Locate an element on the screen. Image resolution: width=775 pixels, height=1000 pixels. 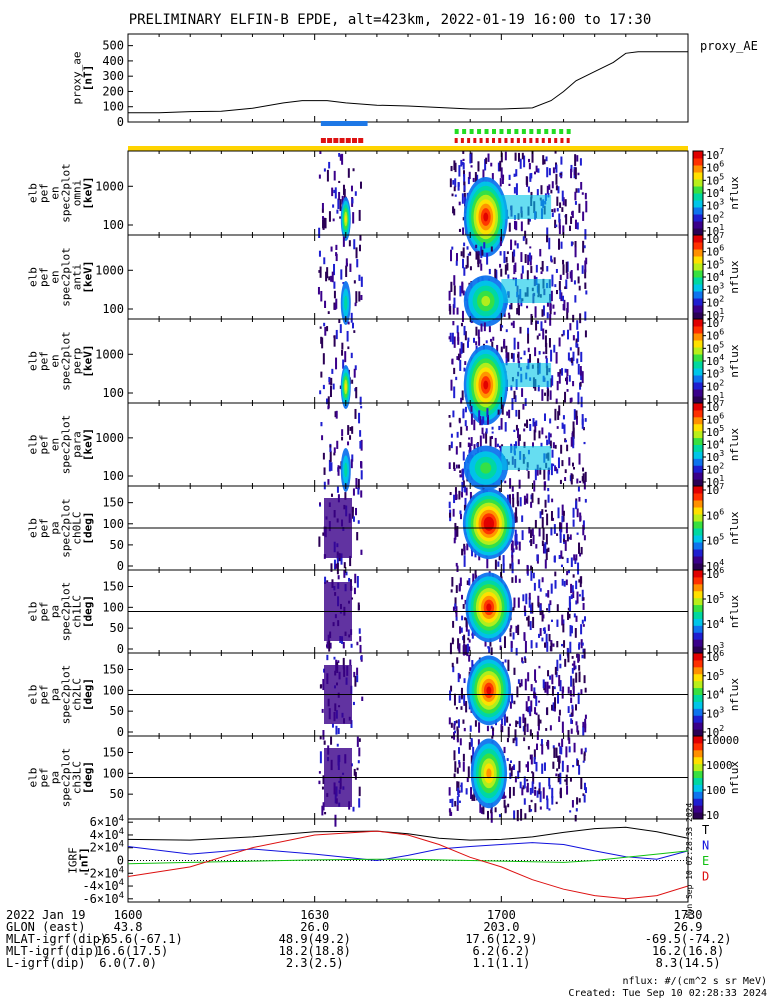
spectrogram-frame is located at coordinates (408, 444).